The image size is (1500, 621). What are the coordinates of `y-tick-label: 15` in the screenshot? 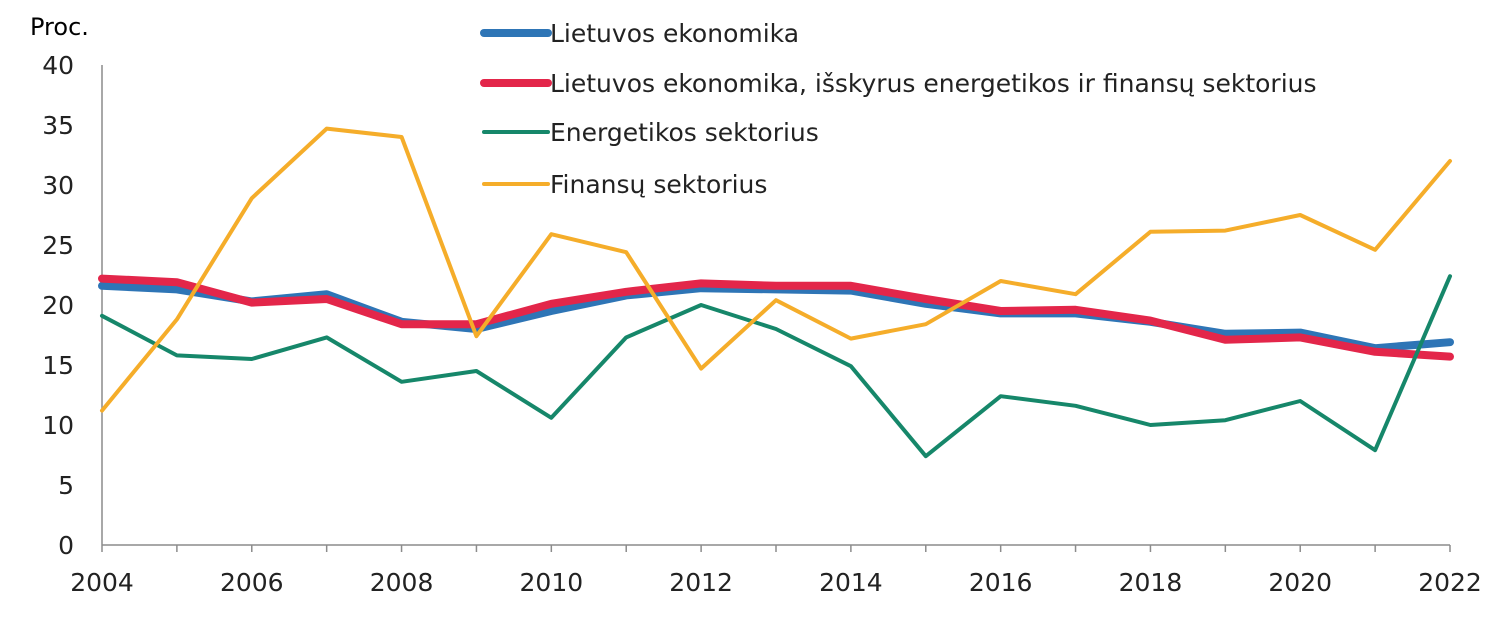 It's located at (58, 365).